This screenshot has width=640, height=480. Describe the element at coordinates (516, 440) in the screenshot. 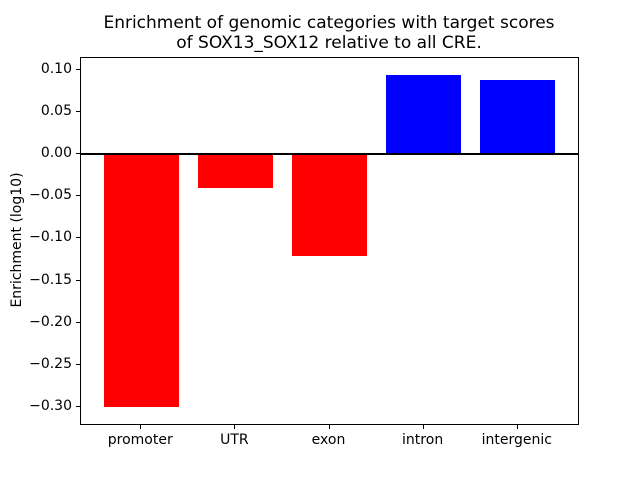

I see `x-tick-label-intergenic: intergenic` at that location.